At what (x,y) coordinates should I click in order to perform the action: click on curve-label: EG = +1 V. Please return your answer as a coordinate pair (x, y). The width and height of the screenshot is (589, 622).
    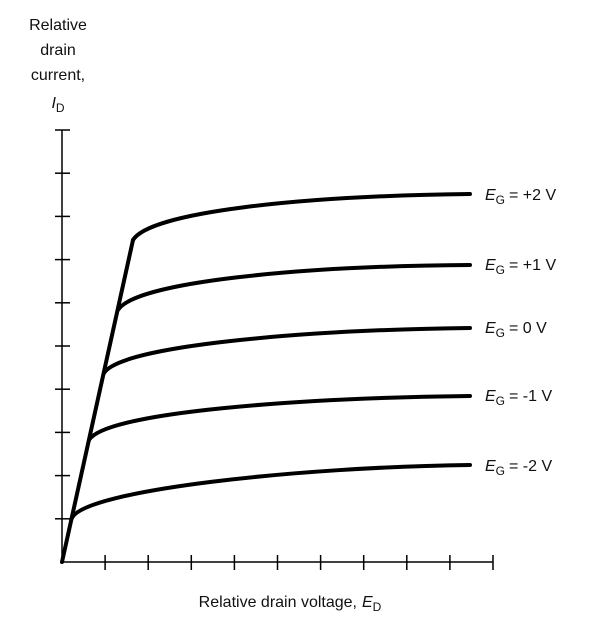
    Looking at the image, I should click on (520, 267).